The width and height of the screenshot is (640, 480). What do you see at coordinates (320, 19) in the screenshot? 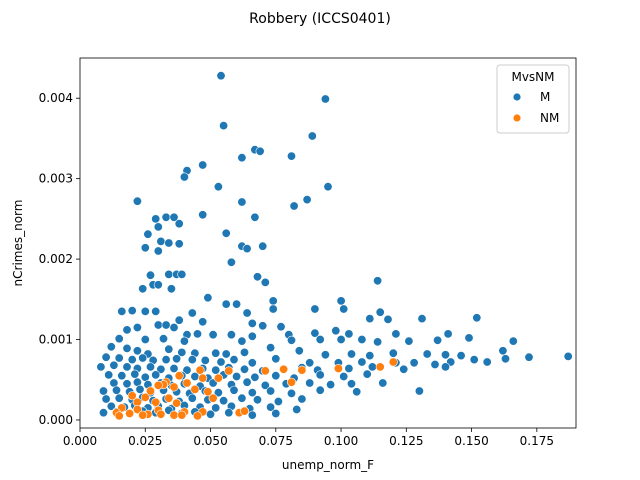
I see `chart-title: Robbery (ICCS0401)` at bounding box center [320, 19].